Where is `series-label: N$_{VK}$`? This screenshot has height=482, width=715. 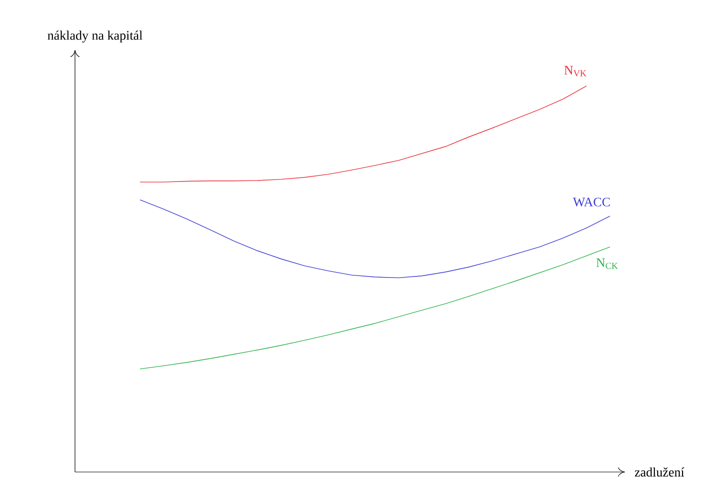
series-label: N$_{VK}$ is located at coordinates (575, 71).